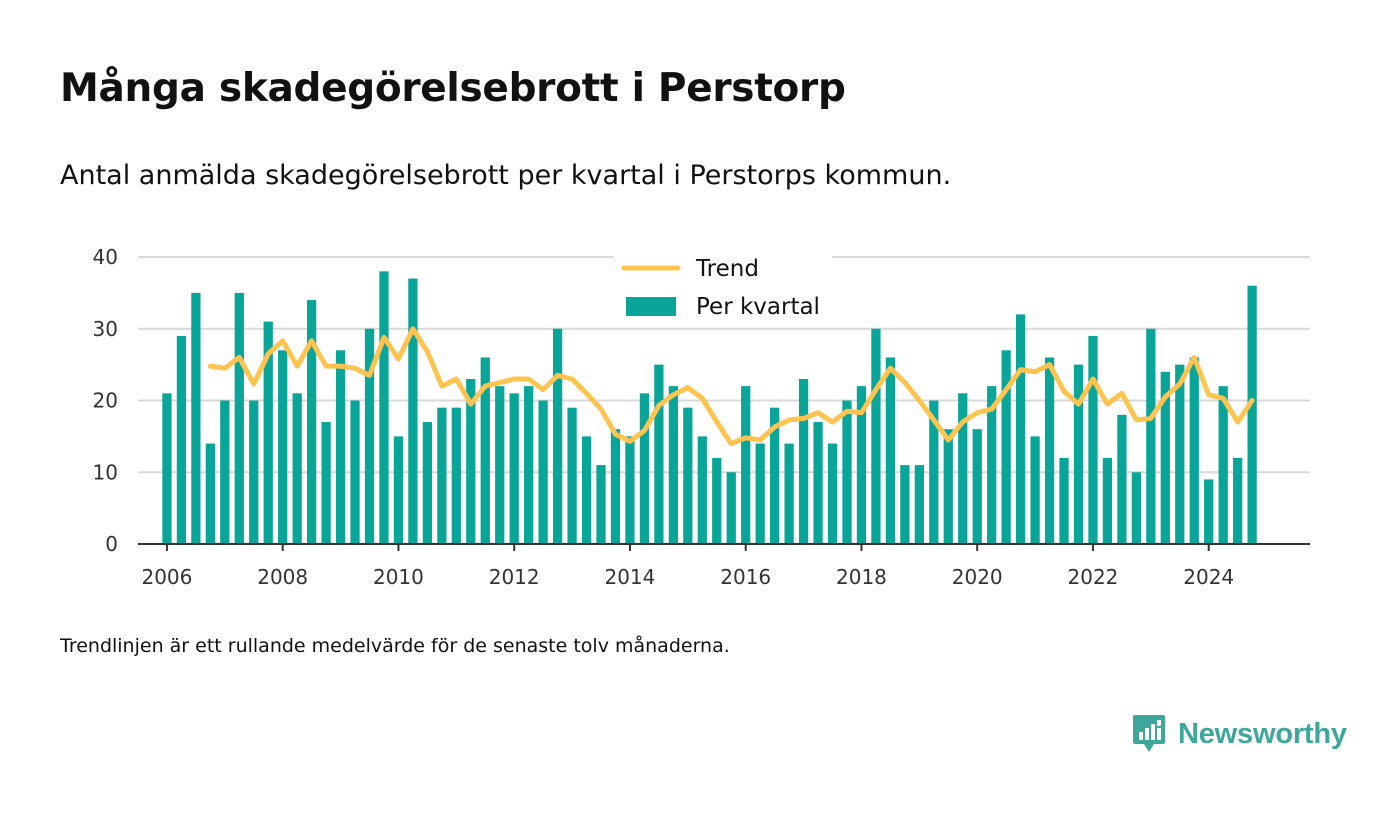  What do you see at coordinates (723, 287) in the screenshot?
I see `legend: Trend Per kvartal` at bounding box center [723, 287].